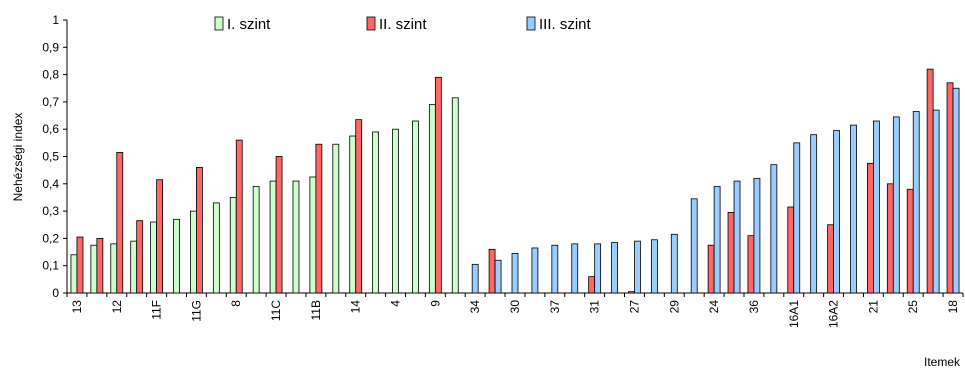 Image resolution: width=965 pixels, height=370 pixels. I want to click on y-tick-label: 0, so click(55, 293).